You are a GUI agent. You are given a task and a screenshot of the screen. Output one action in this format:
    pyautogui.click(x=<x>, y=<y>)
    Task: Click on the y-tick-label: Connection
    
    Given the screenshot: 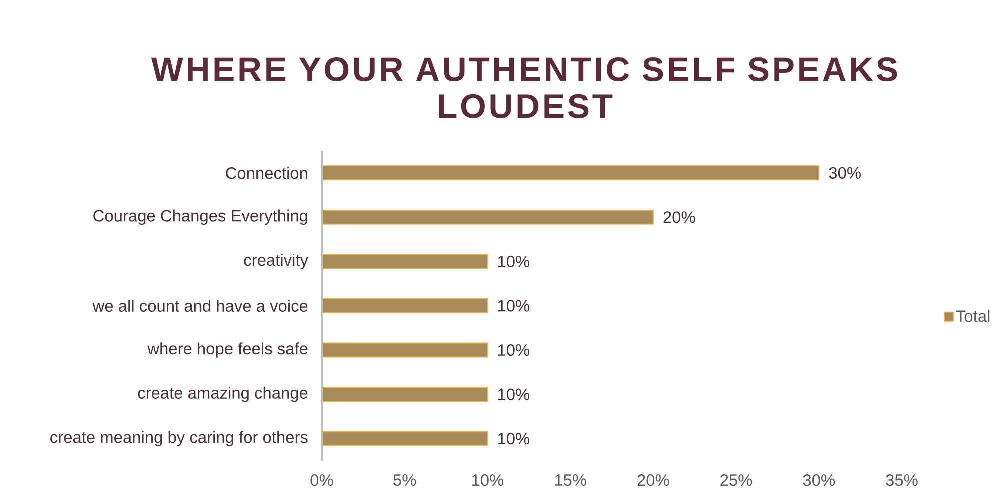 What is the action you would take?
    pyautogui.click(x=267, y=173)
    